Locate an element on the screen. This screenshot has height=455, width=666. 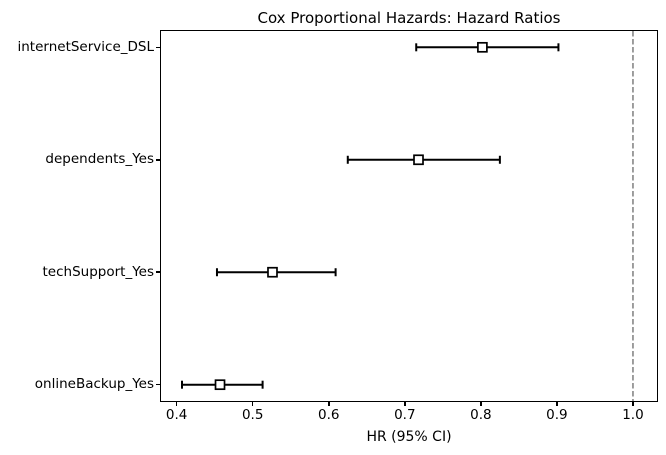
y-tick-label: internetService_DSL is located at coordinates (85, 46).